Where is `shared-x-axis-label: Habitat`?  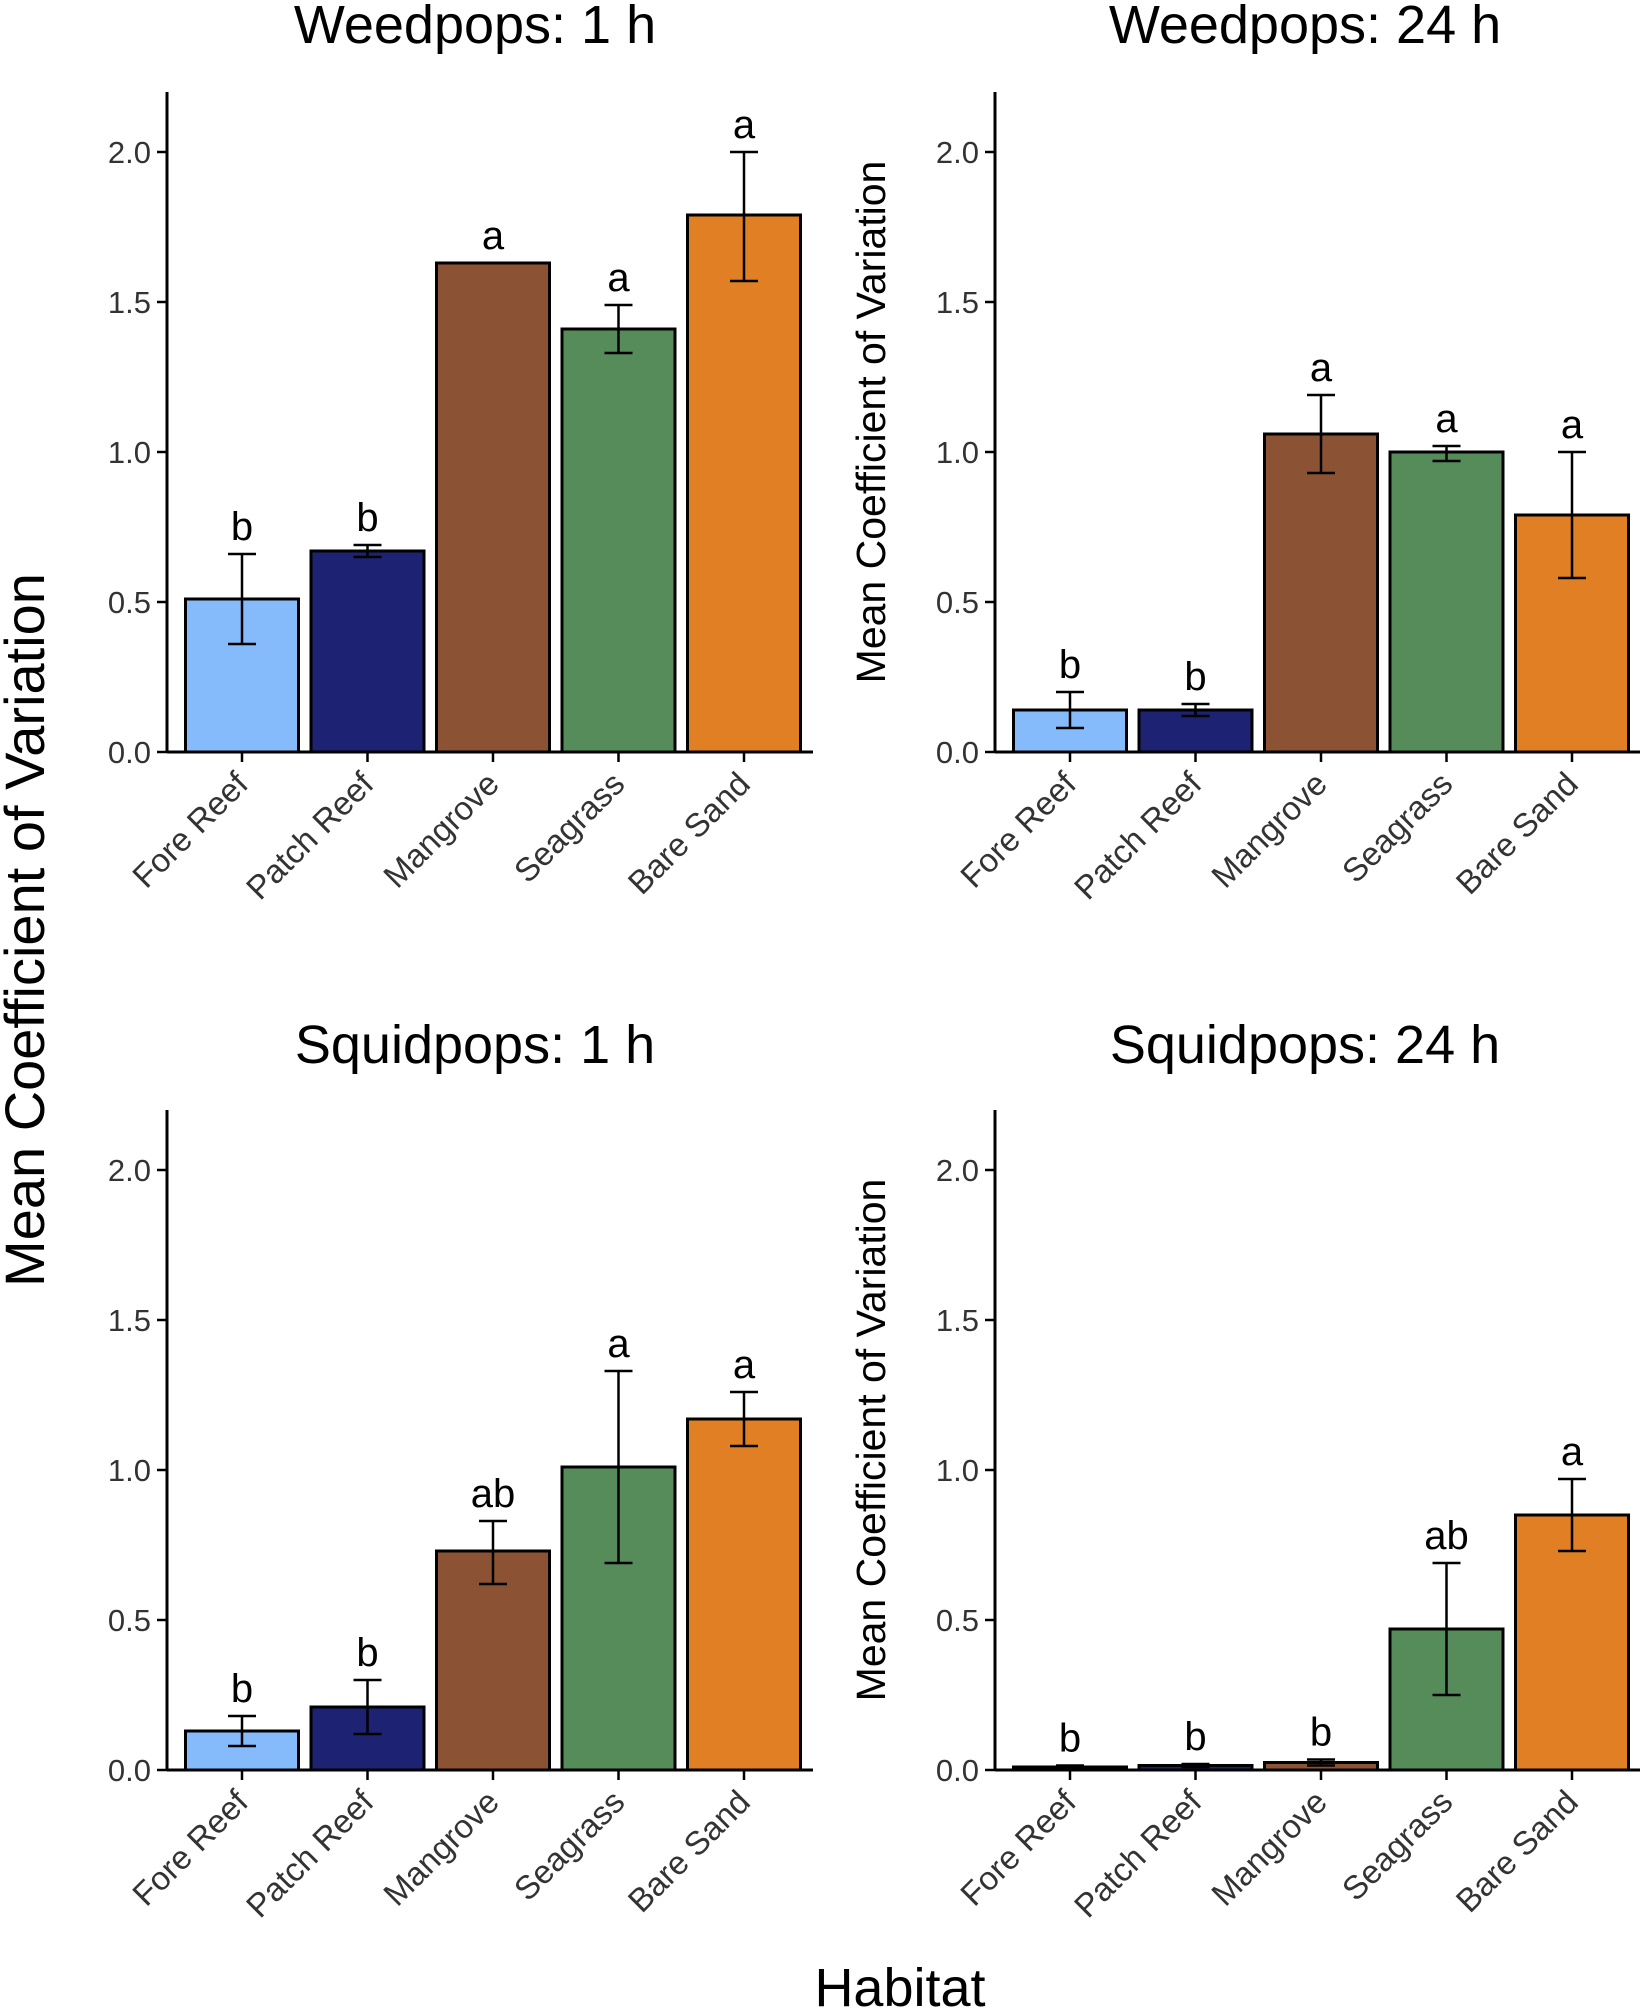
shared-x-axis-label: Habitat is located at coordinates (899, 1987).